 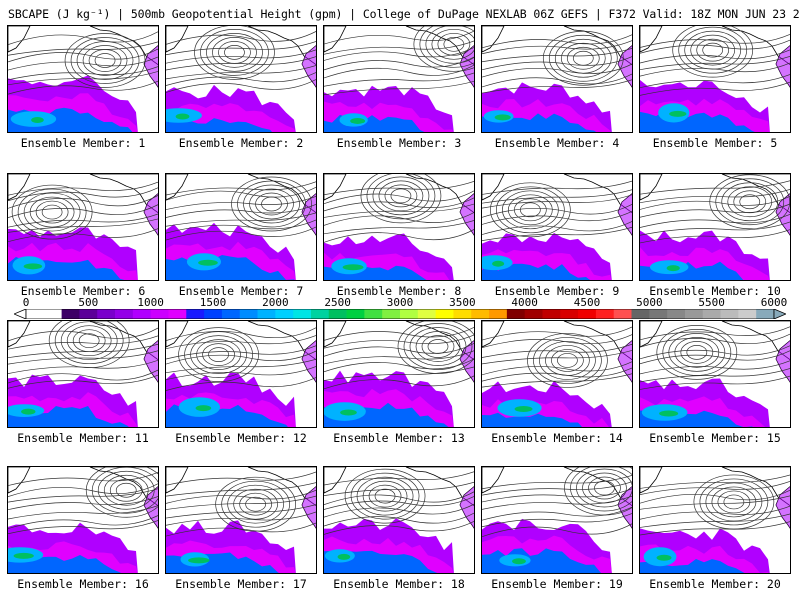 I want to click on ensemble-member-label: Ensemble Member: 6, so click(x=83, y=291).